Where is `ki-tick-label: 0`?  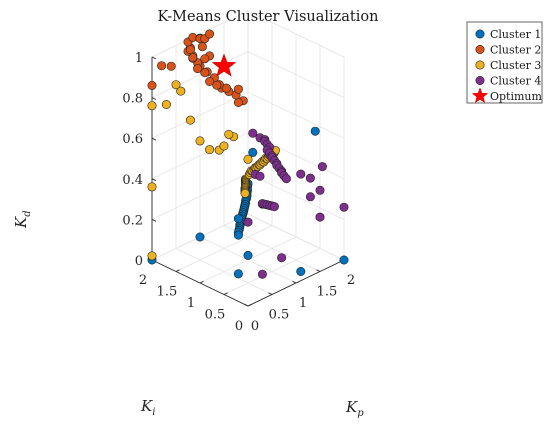 ki-tick-label: 0 is located at coordinates (239, 326).